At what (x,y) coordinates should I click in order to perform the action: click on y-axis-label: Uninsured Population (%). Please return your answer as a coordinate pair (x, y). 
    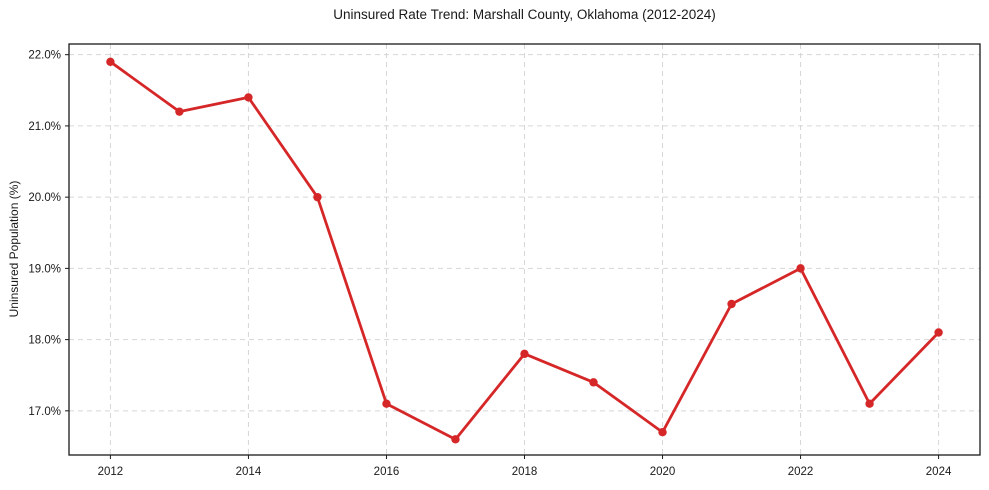
    Looking at the image, I should click on (14, 249).